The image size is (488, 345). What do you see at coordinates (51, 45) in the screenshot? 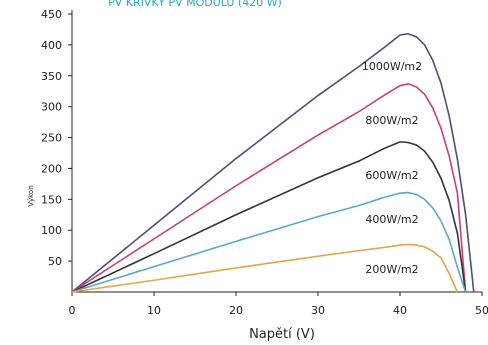
I see `y-tick-label: 400` at bounding box center [51, 45].